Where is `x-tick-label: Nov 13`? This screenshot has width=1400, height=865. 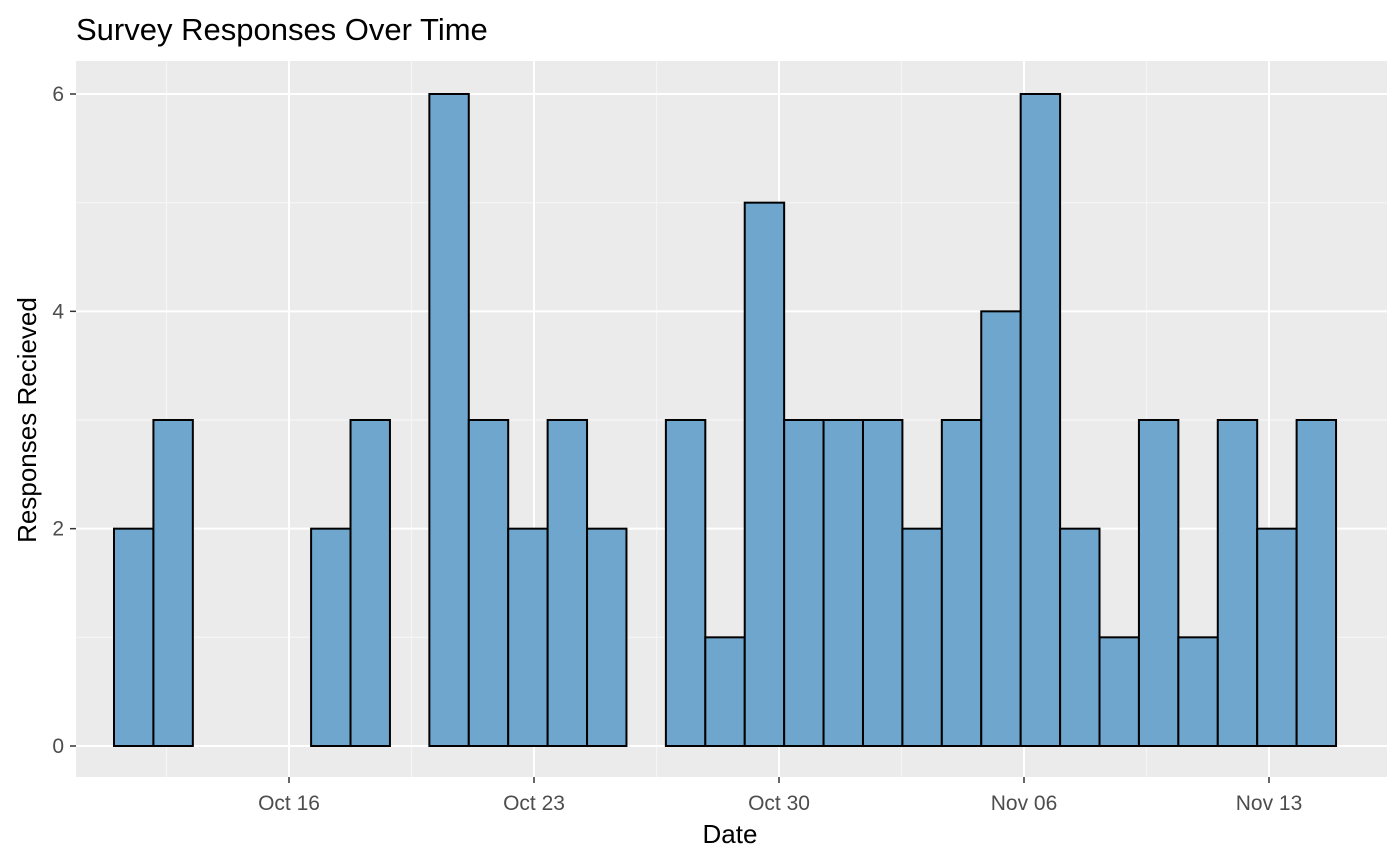
x-tick-label: Nov 13 is located at coordinates (1269, 803).